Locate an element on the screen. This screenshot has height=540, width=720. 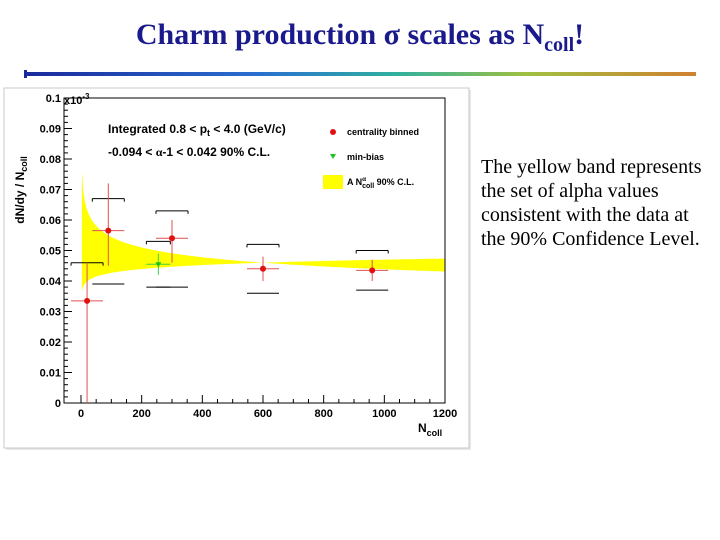
y-tick-label: 0.05 is located at coordinates (50, 252).